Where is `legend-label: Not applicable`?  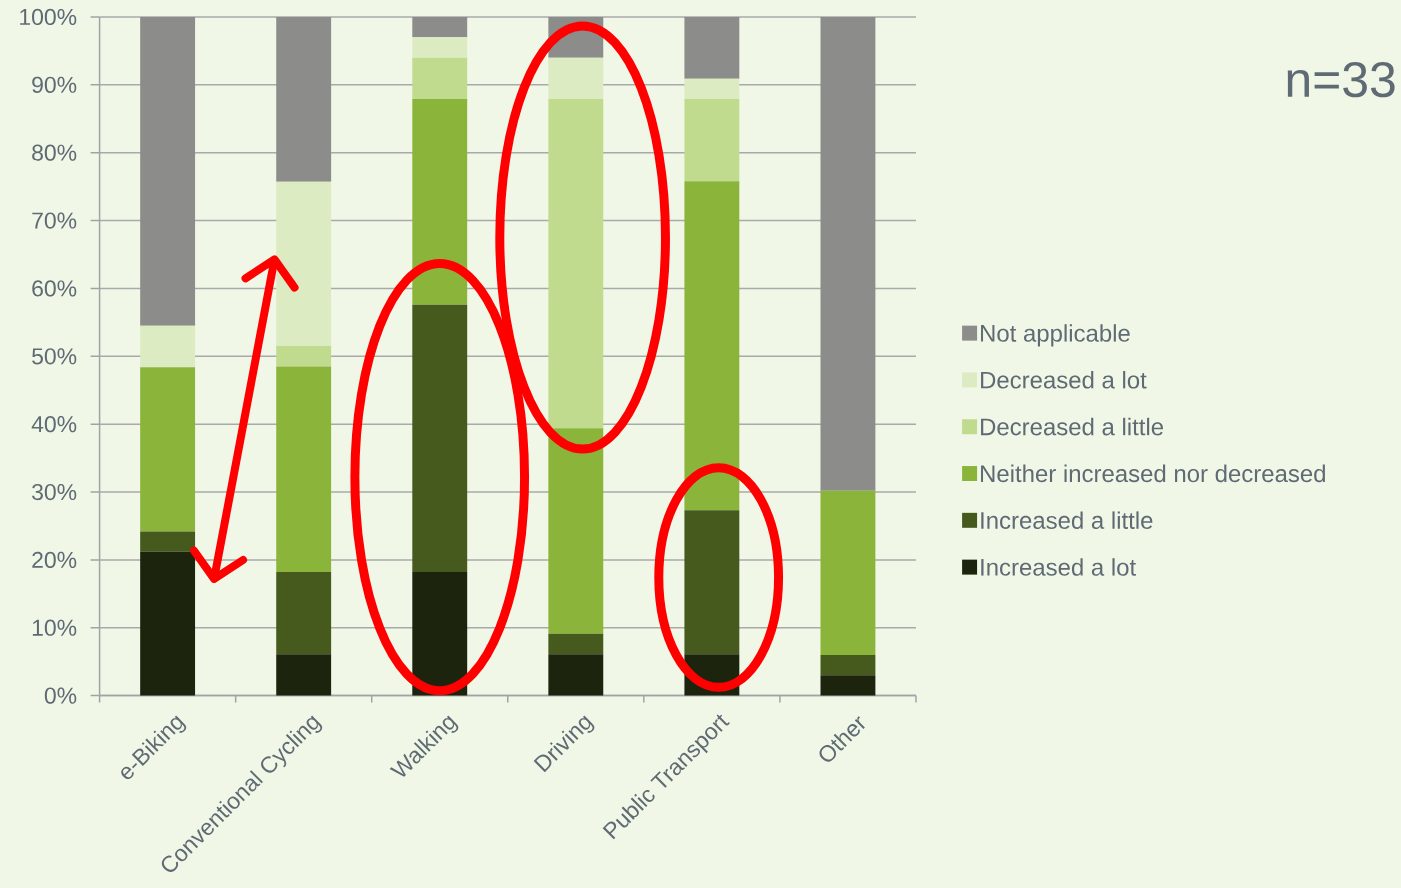 legend-label: Not applicable is located at coordinates (1055, 335).